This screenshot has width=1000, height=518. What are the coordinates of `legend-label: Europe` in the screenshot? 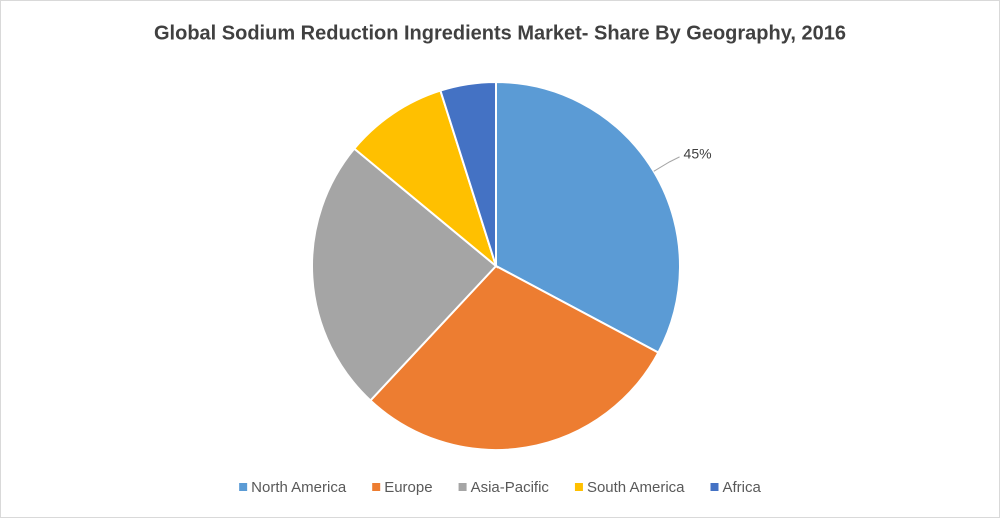 It's located at (408, 487).